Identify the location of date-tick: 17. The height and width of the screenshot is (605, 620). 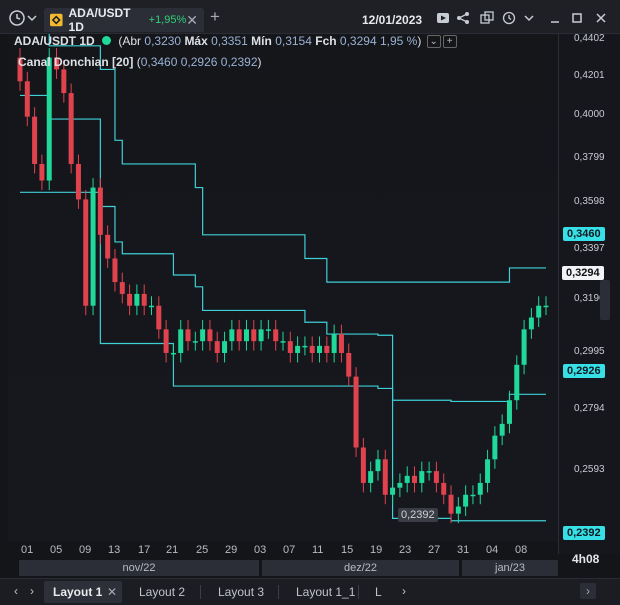
(144, 550).